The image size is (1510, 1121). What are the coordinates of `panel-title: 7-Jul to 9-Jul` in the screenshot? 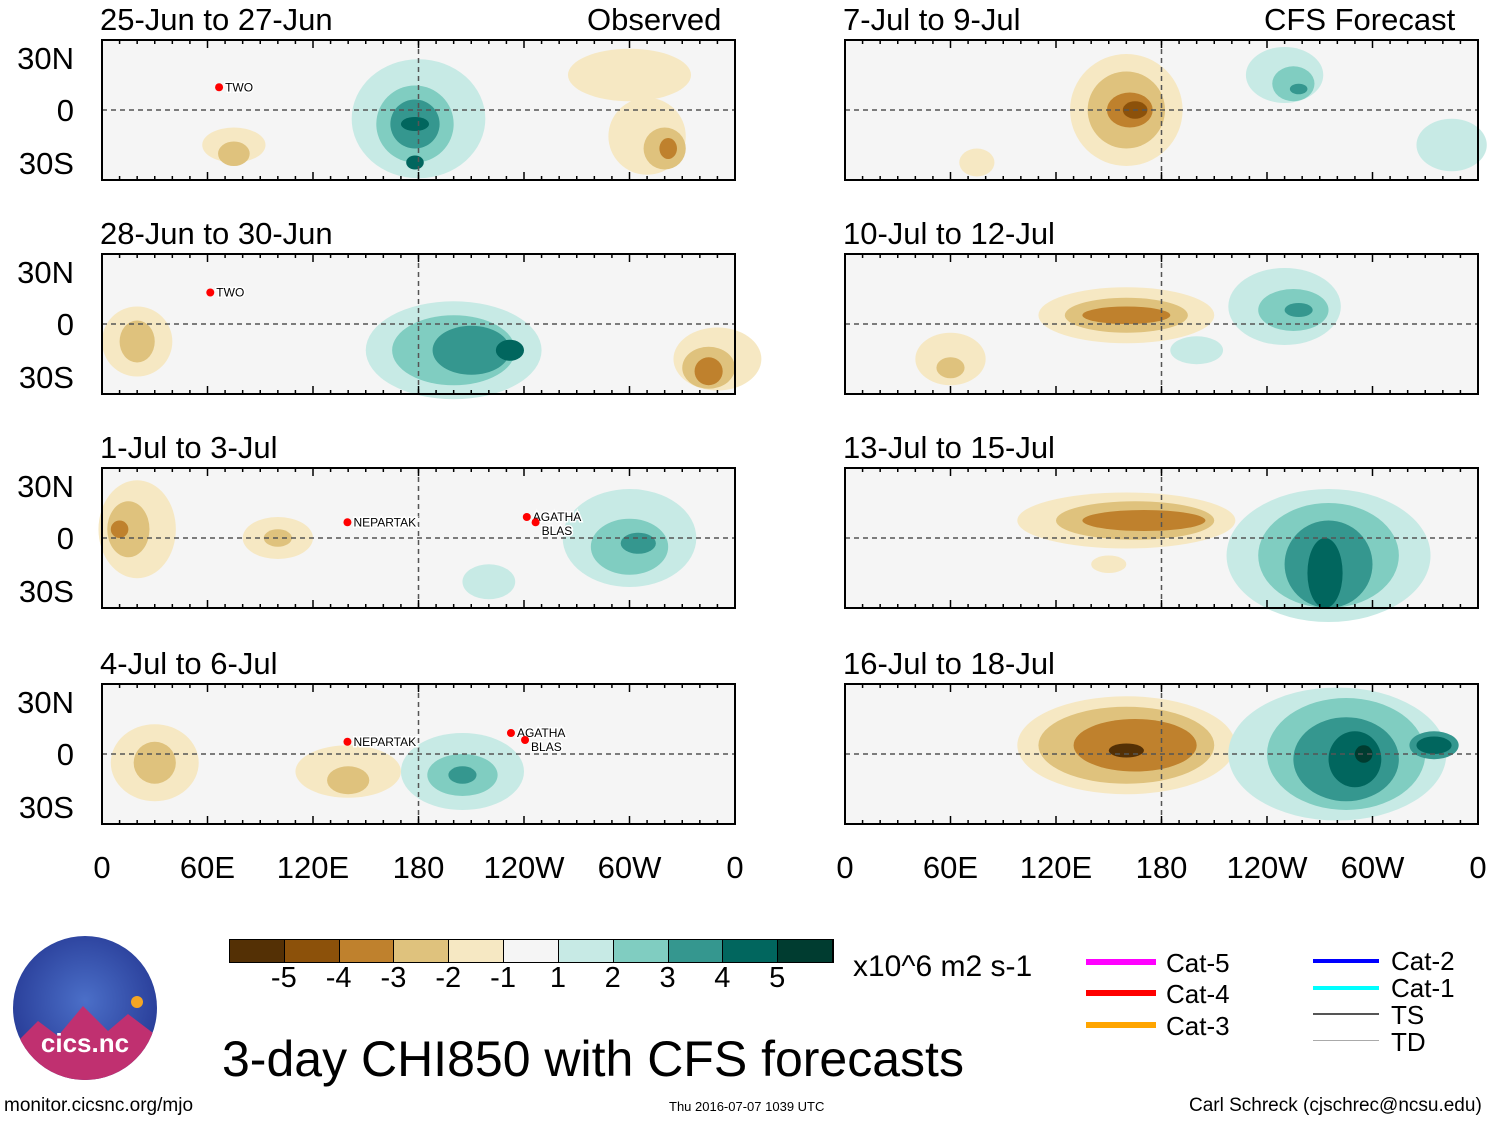 It's located at (932, 19).